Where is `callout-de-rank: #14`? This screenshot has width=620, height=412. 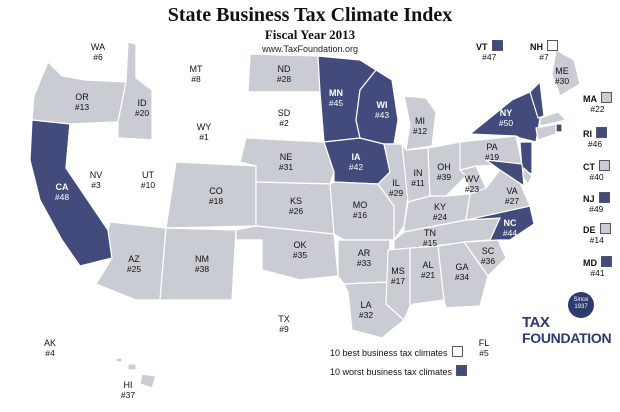 callout-de-rank: #14 is located at coordinates (596, 240).